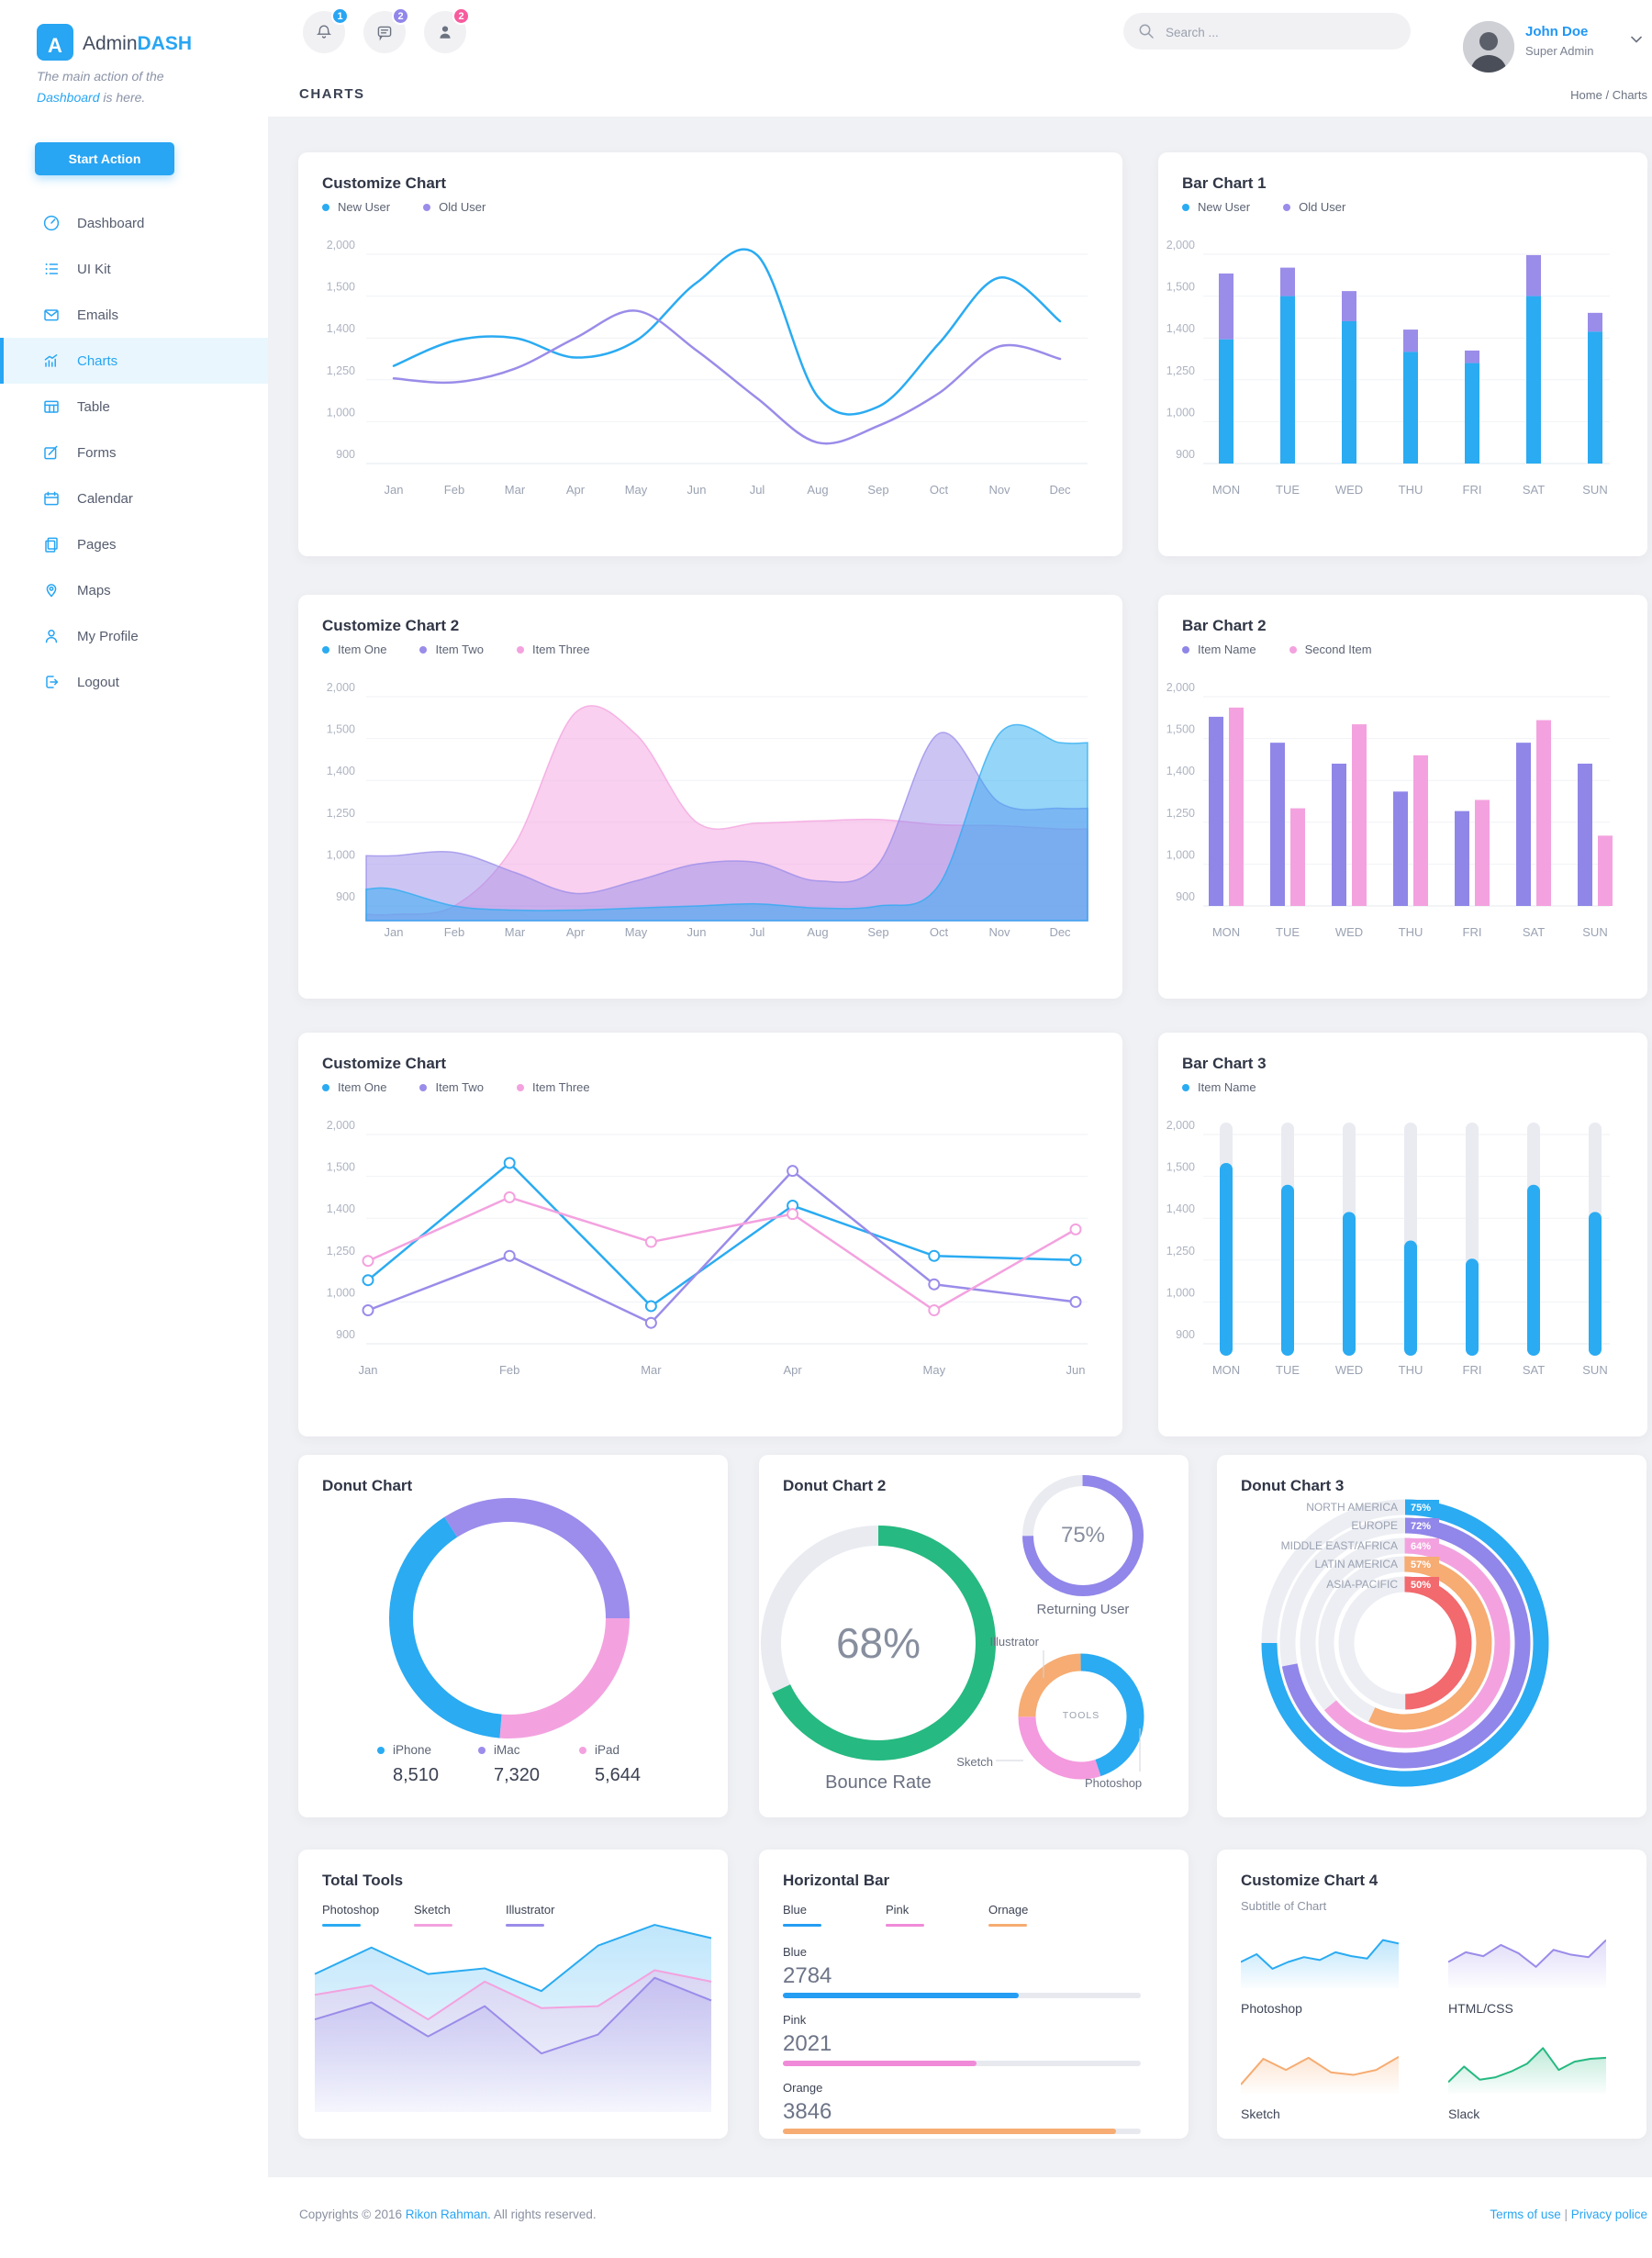  I want to click on sidebar-item-dashboard: Dashboard, so click(134, 223).